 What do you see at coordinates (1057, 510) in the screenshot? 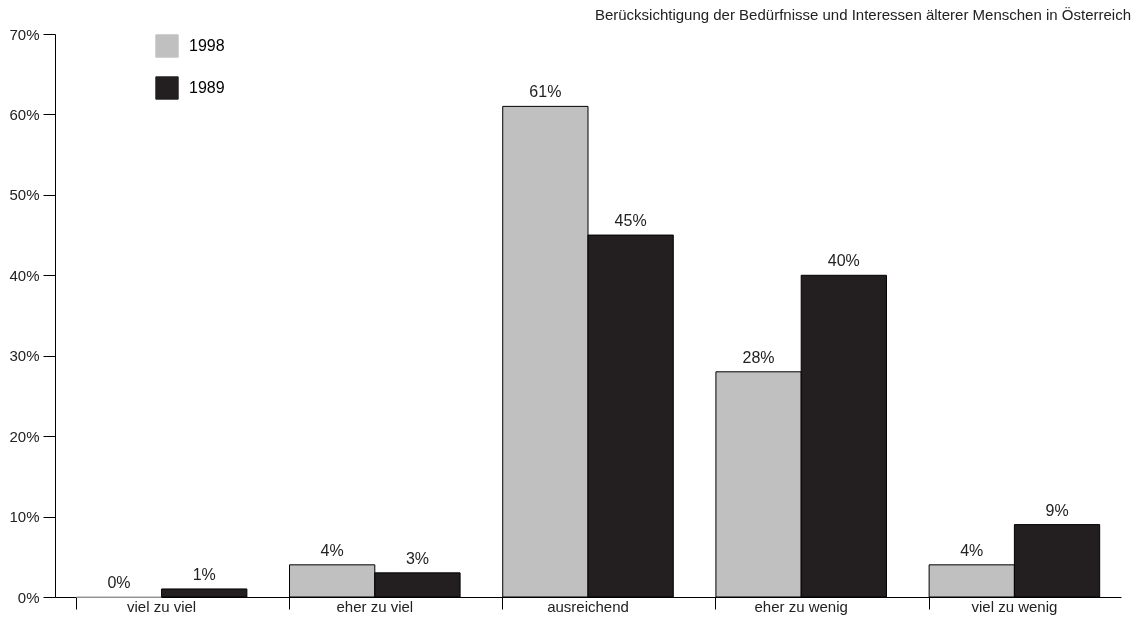
I see `data-label: 9%` at bounding box center [1057, 510].